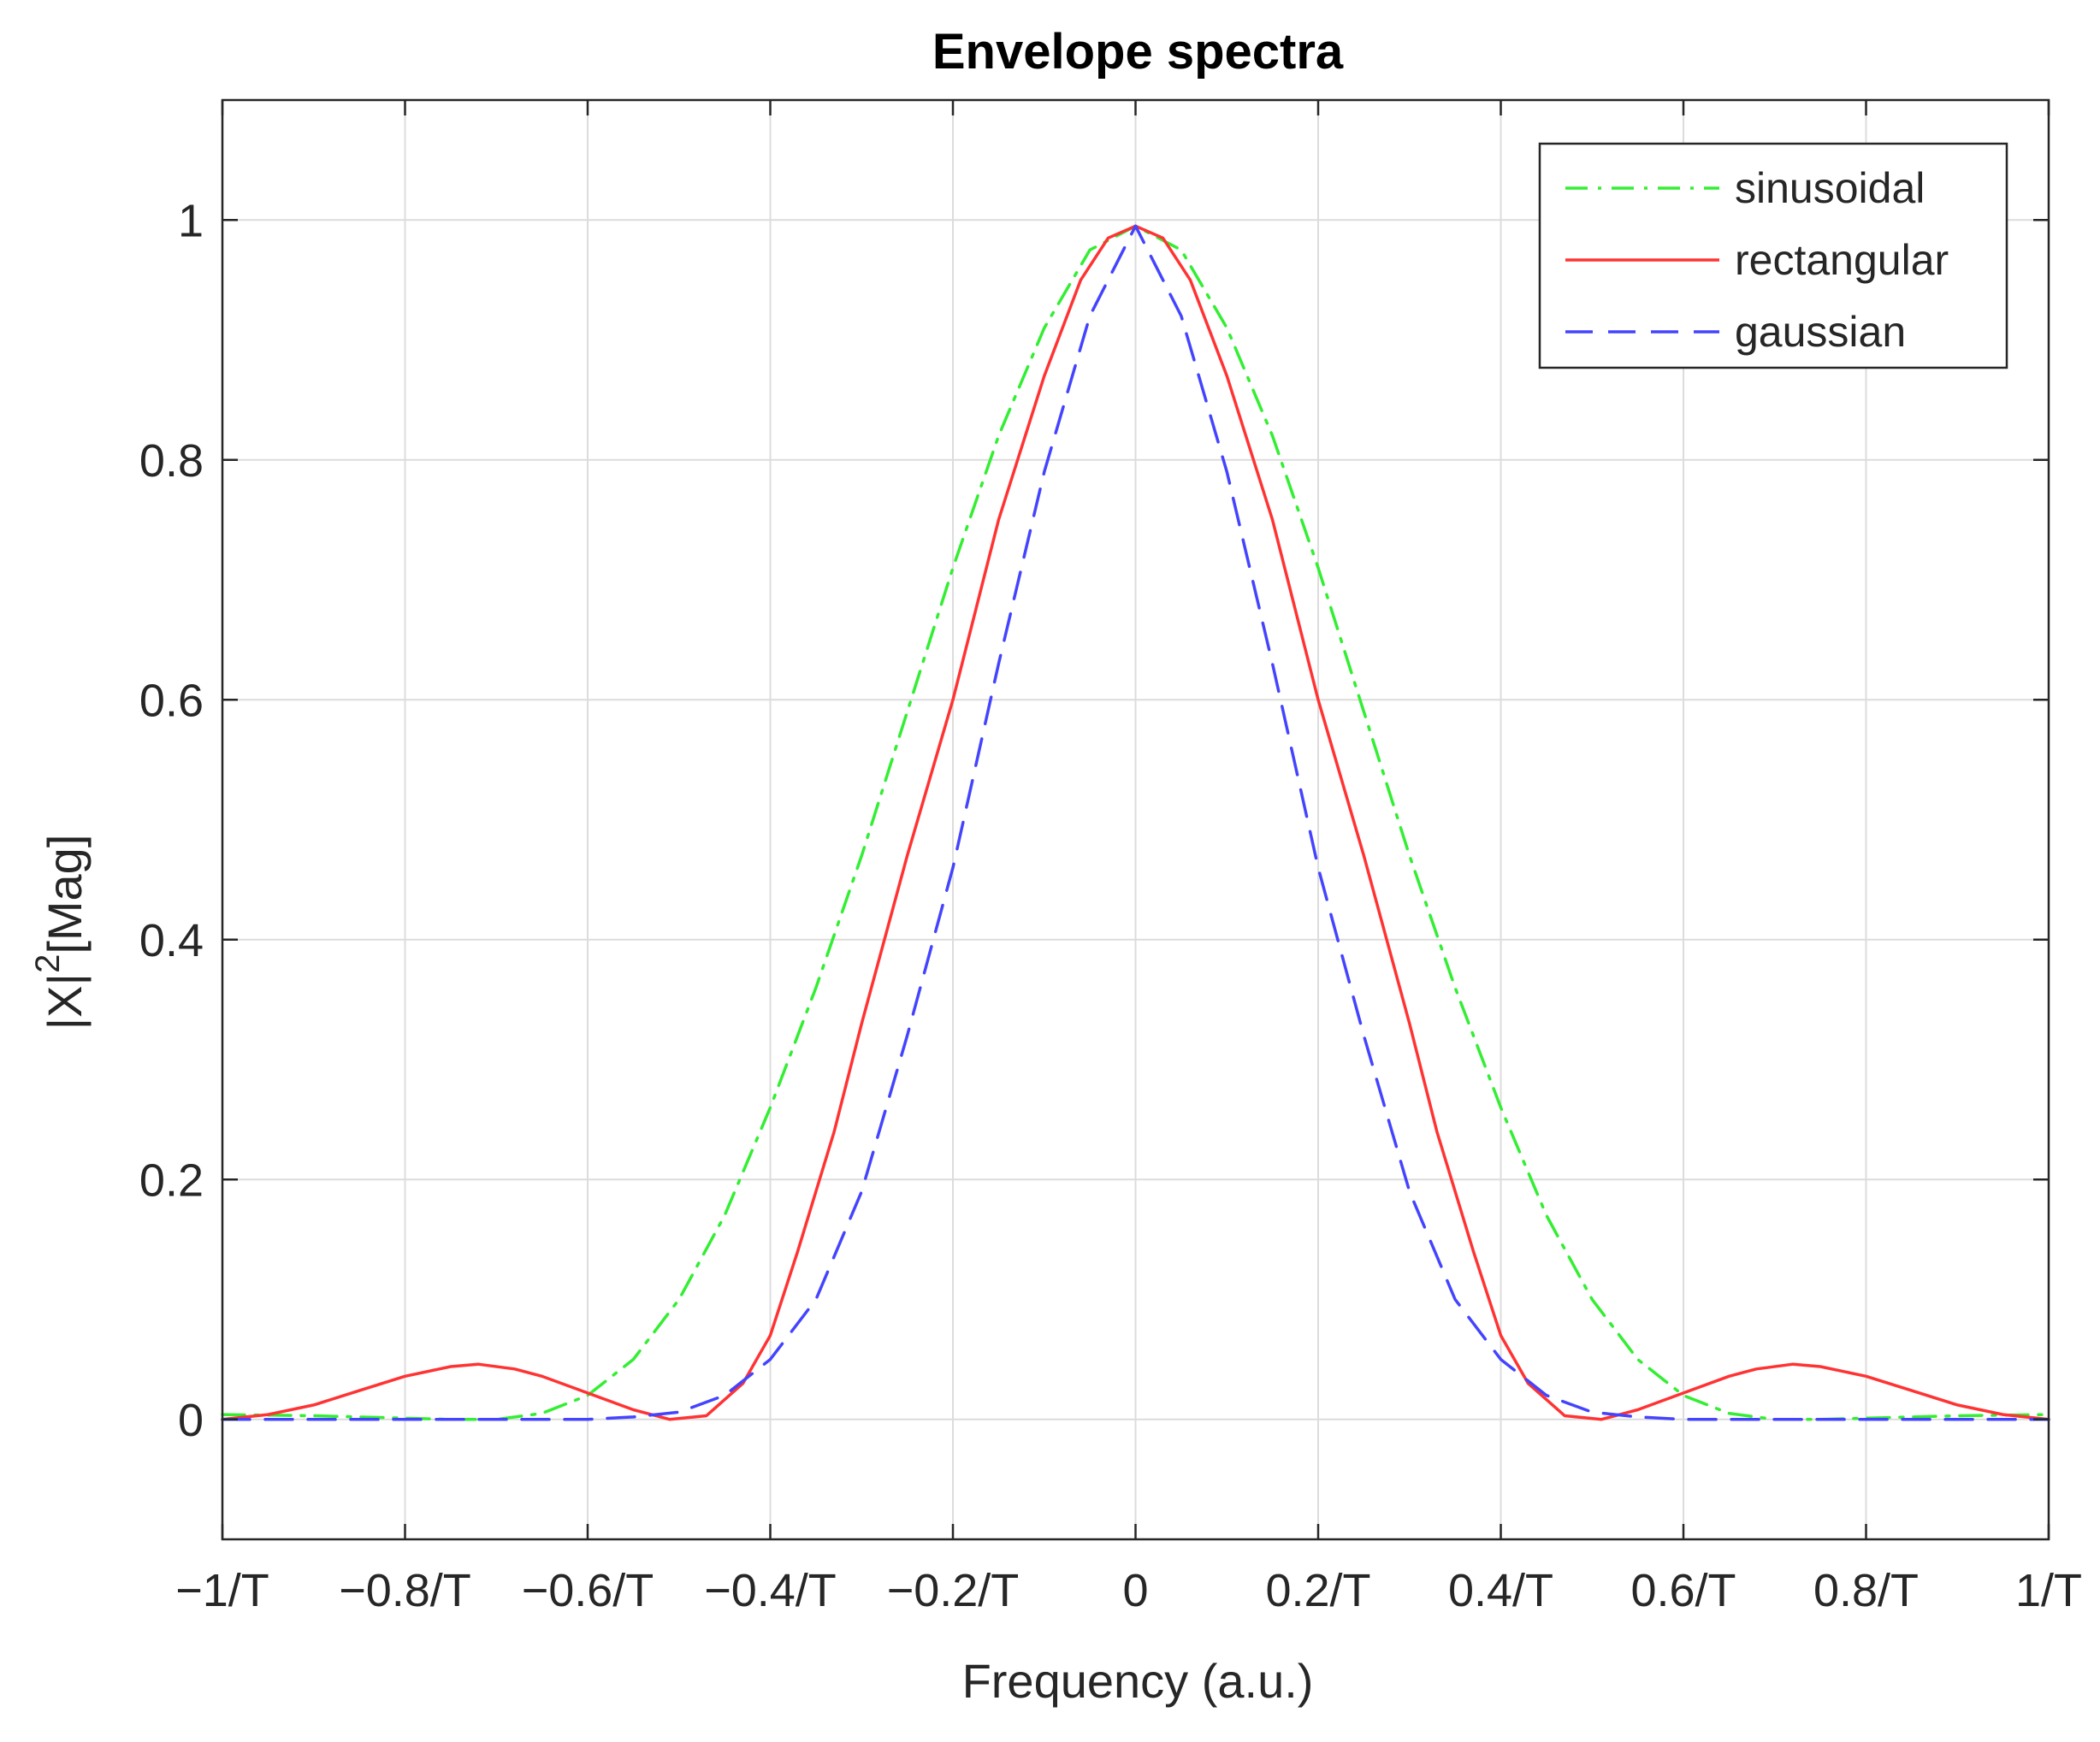 The width and height of the screenshot is (2100, 1742). I want to click on x-tick-label: −0.6/T, so click(588, 1590).